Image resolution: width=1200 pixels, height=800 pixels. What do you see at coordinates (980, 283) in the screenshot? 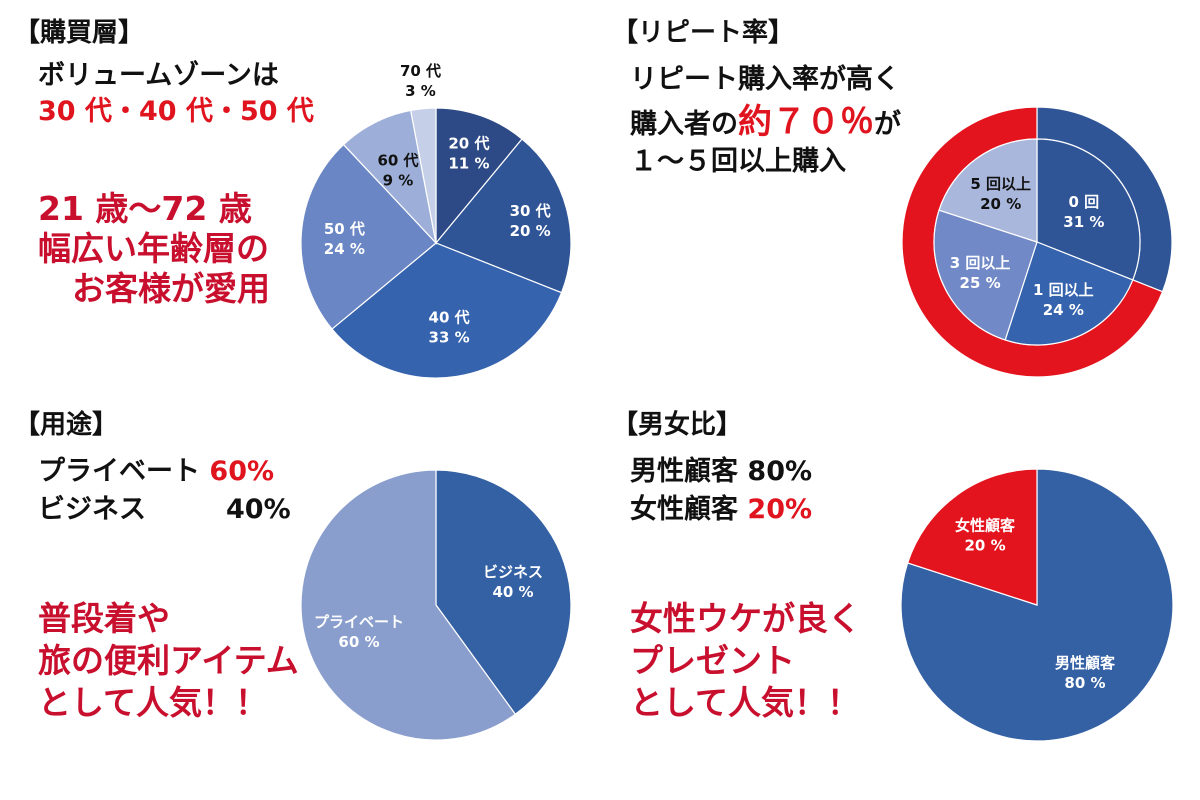
I see `slice-label-value: 25 %` at bounding box center [980, 283].